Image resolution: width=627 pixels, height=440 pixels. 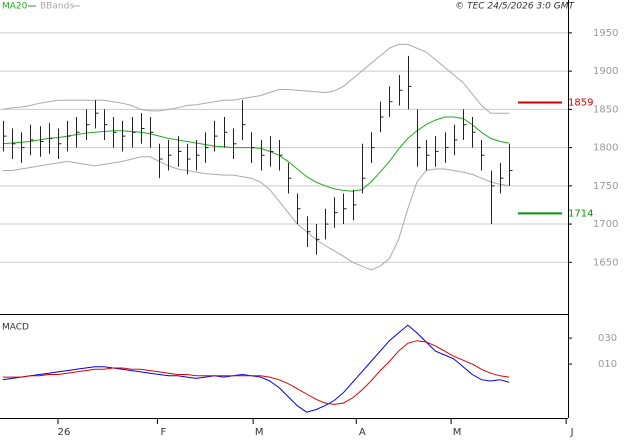 I want to click on legend-bbands: BBands, so click(x=57, y=7).